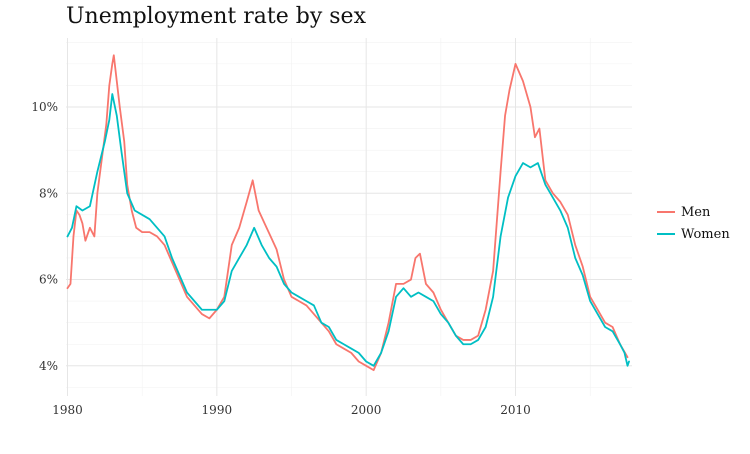 This screenshot has width=750, height=454. Describe the element at coordinates (217, 410) in the screenshot. I see `x-tick-label: 1990` at that location.